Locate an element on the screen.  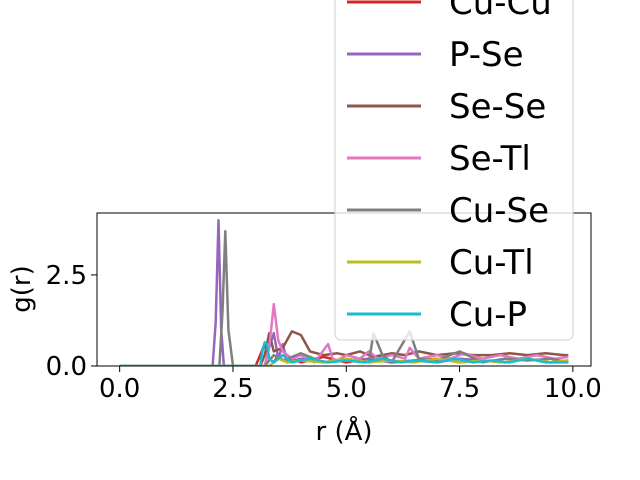
legend-label-cu-cu: Cu-Cu is located at coordinates (500, 11).